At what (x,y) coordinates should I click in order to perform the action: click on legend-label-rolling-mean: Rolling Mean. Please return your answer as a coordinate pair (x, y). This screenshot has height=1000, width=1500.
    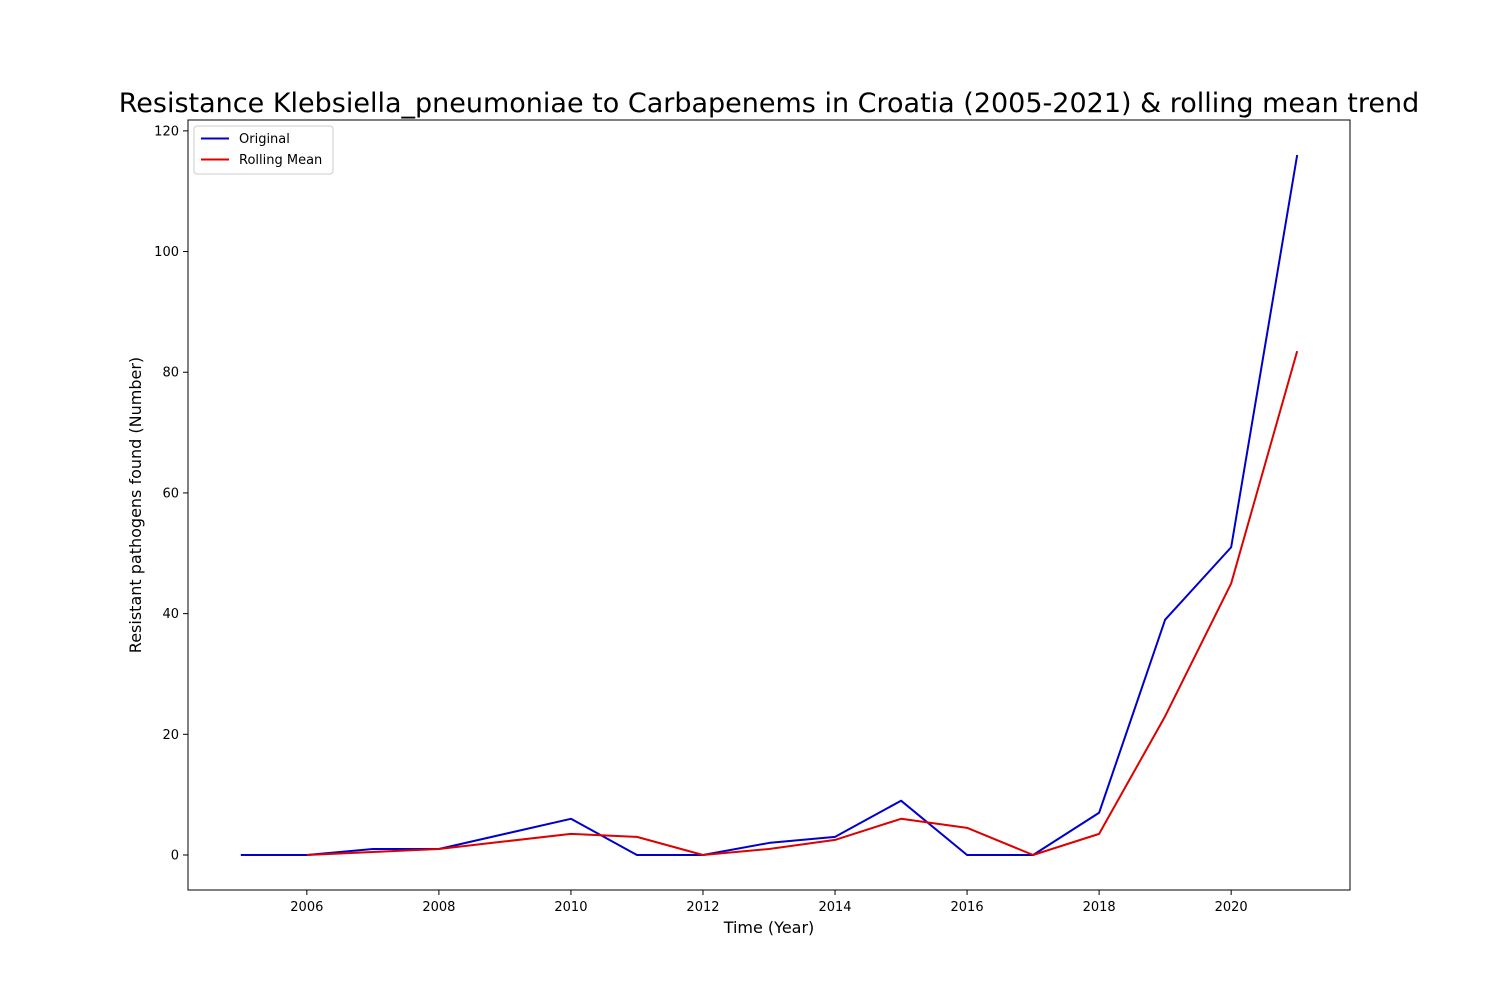
    Looking at the image, I should click on (280, 160).